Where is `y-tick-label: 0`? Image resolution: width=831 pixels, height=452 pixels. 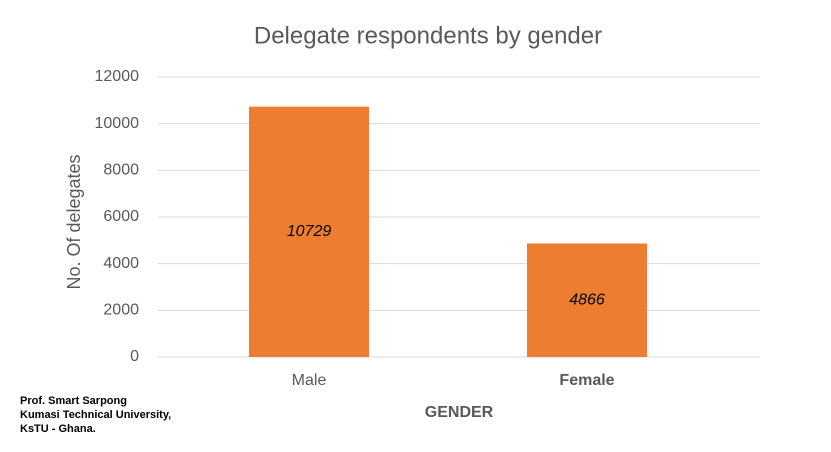
y-tick-label: 0 is located at coordinates (134, 356).